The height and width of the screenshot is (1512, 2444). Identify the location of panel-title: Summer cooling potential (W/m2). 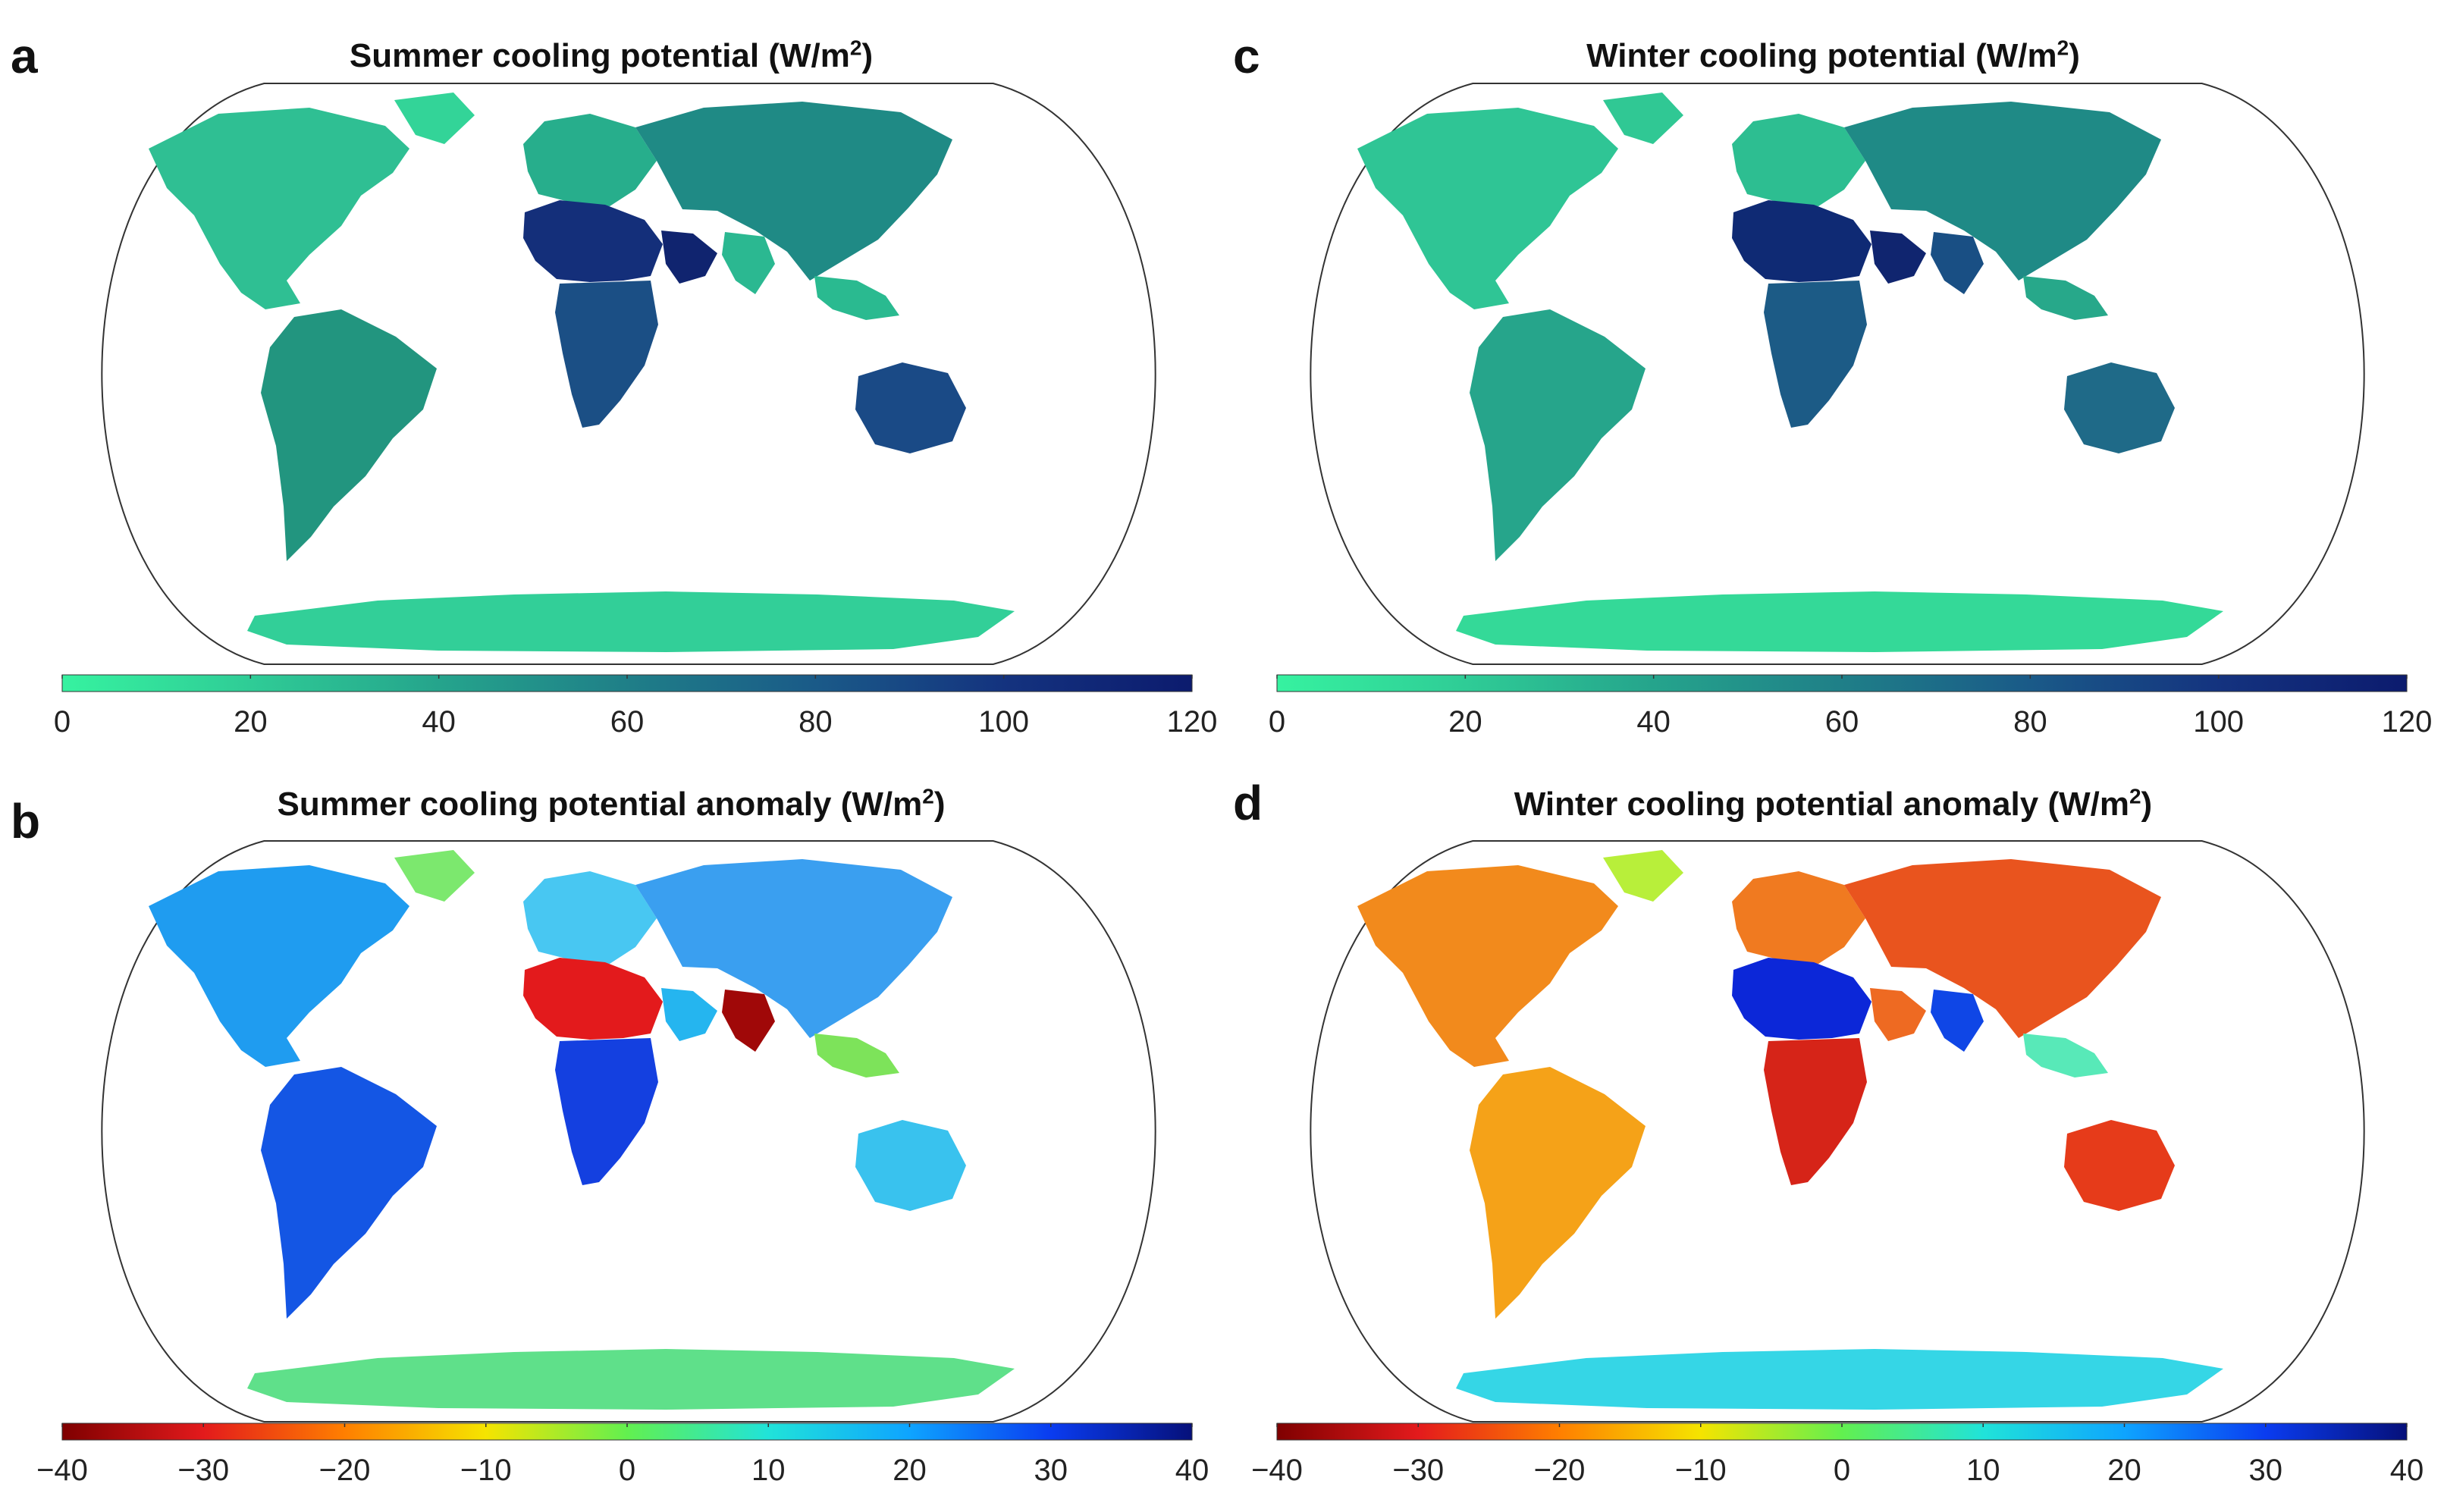
(611, 55).